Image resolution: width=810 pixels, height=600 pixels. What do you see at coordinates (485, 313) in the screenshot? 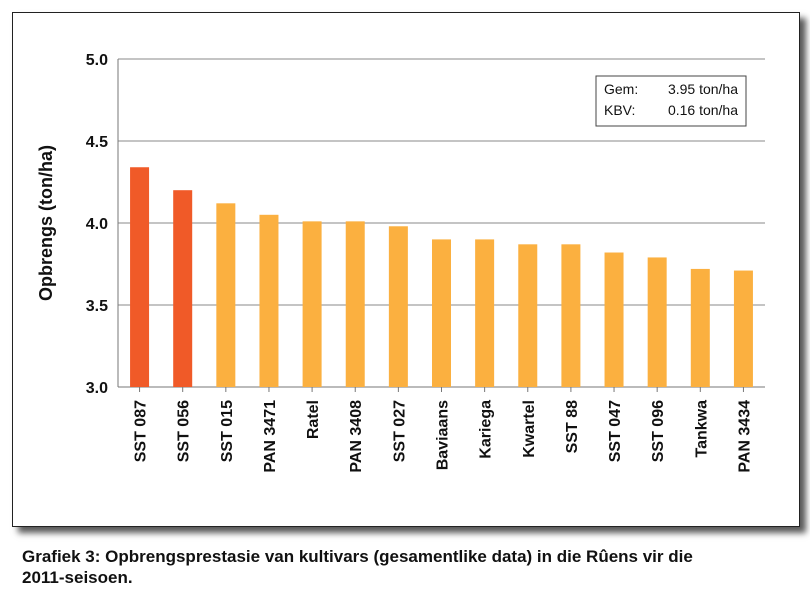
I see `bar-kariega` at bounding box center [485, 313].